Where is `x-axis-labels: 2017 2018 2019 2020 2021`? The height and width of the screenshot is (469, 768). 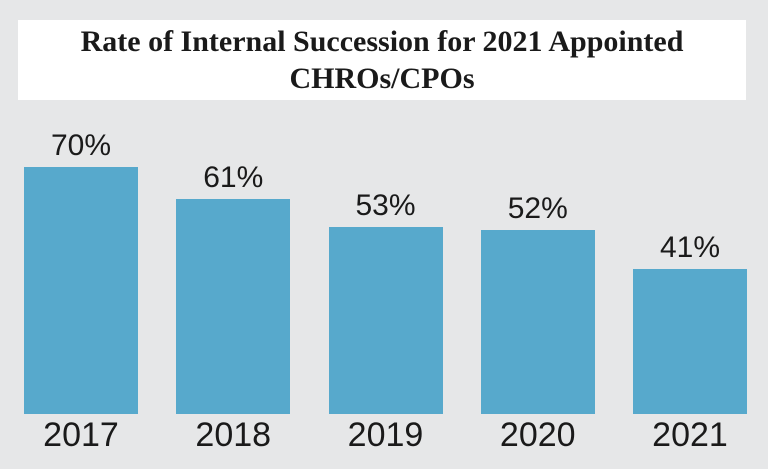
x-axis-labels: 2017 2018 2019 2020 2021 is located at coordinates (385, 435).